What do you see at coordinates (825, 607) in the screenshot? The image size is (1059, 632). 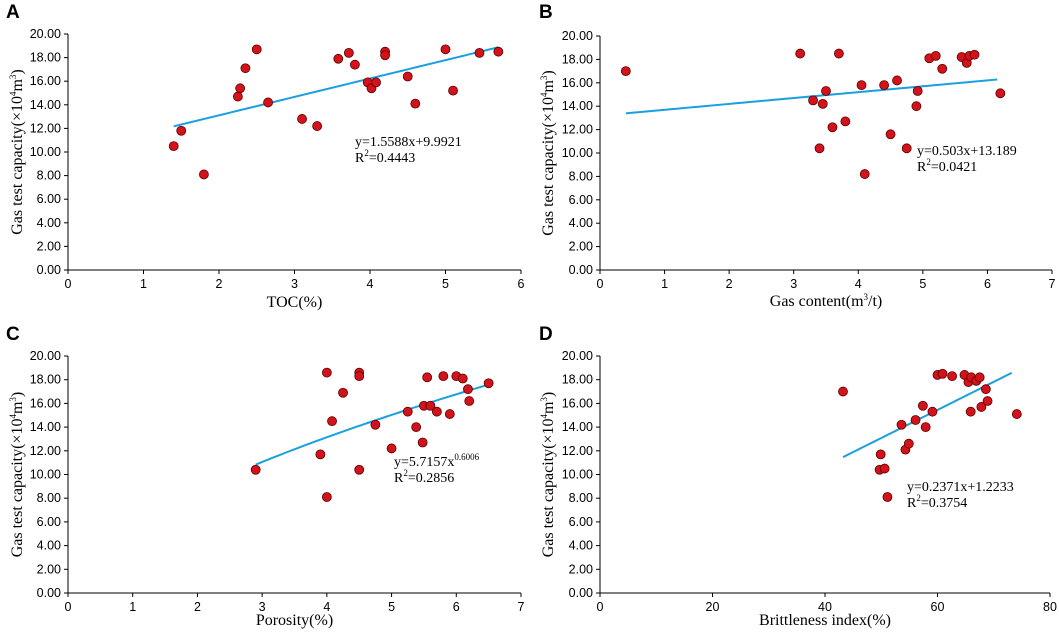 I see `x-tick-label: 40` at bounding box center [825, 607].